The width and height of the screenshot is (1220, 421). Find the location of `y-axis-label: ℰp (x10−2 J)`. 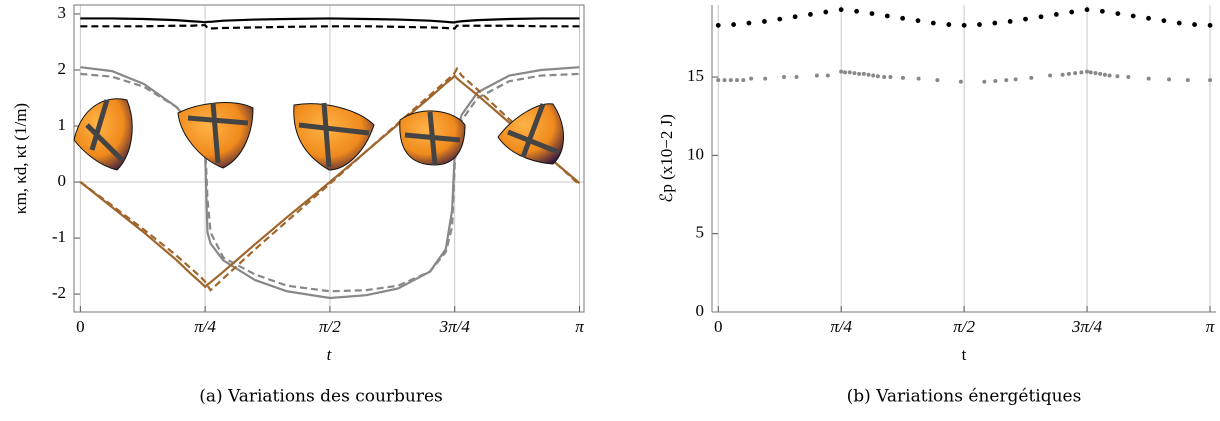

y-axis-label: ℰp (x10−2 J) is located at coordinates (666, 158).